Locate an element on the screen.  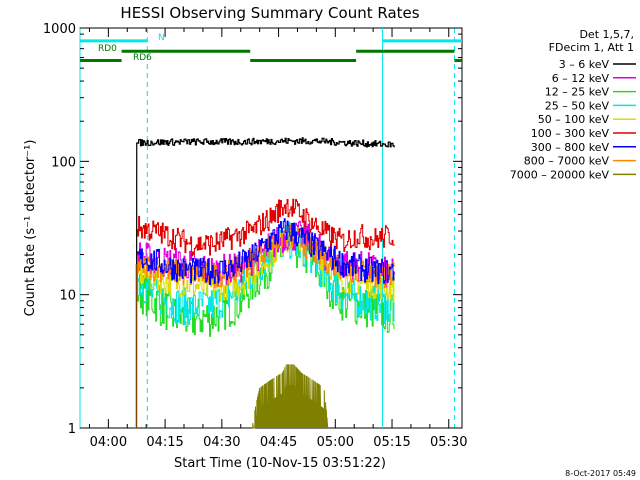
legend-entry-label: 800 – 7000 keV is located at coordinates (567, 161).